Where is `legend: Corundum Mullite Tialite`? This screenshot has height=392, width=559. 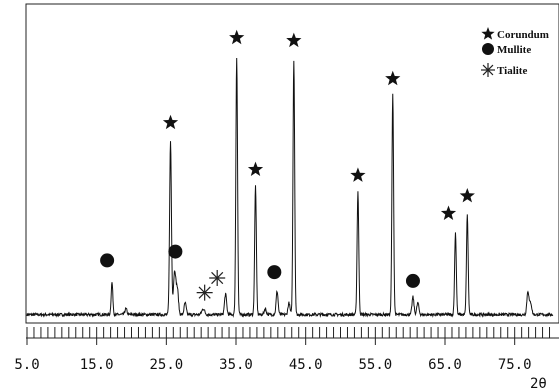 legend: Corundum Mullite Tialite is located at coordinates (515, 52).